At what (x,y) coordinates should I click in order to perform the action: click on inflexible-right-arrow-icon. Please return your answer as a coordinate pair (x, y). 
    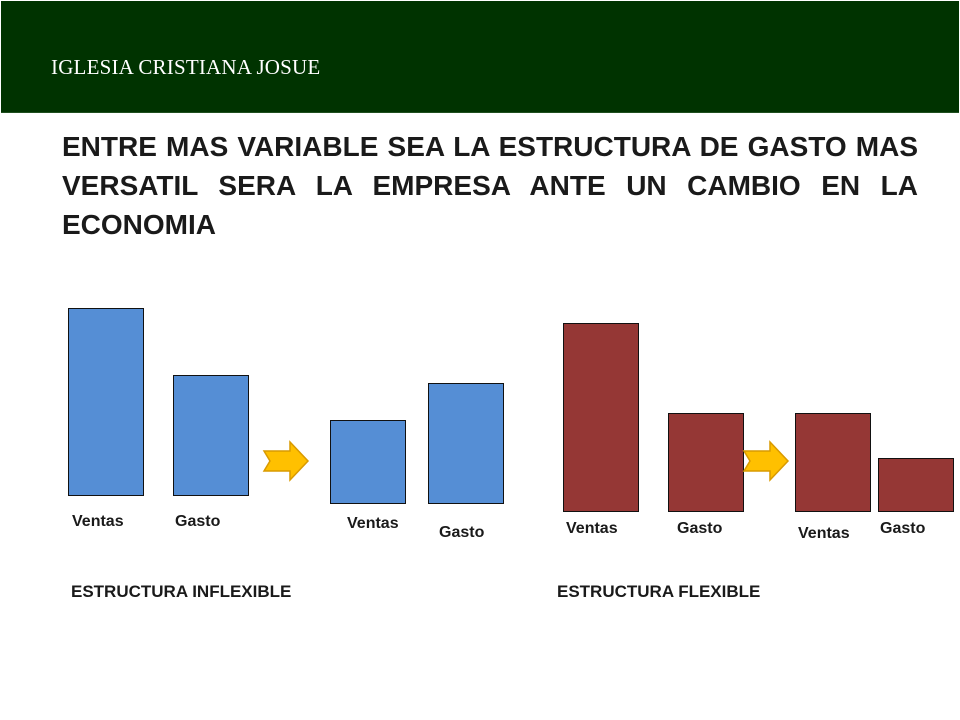
    Looking at the image, I should click on (286, 461).